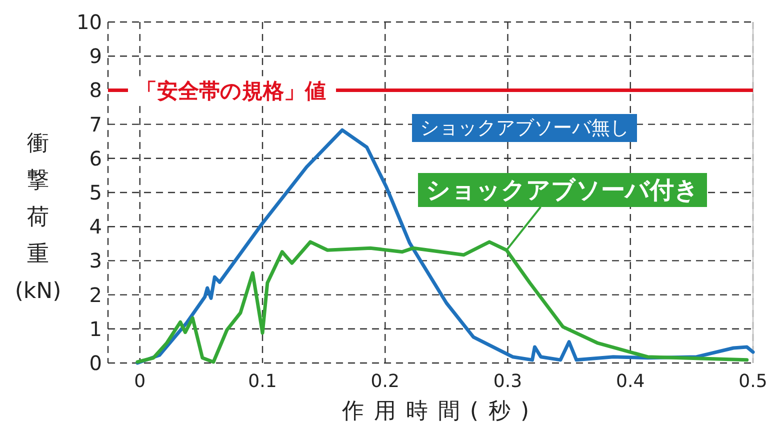 The height and width of the screenshot is (433, 774). What do you see at coordinates (95, 158) in the screenshot?
I see `y-tick-label: 6` at bounding box center [95, 158].